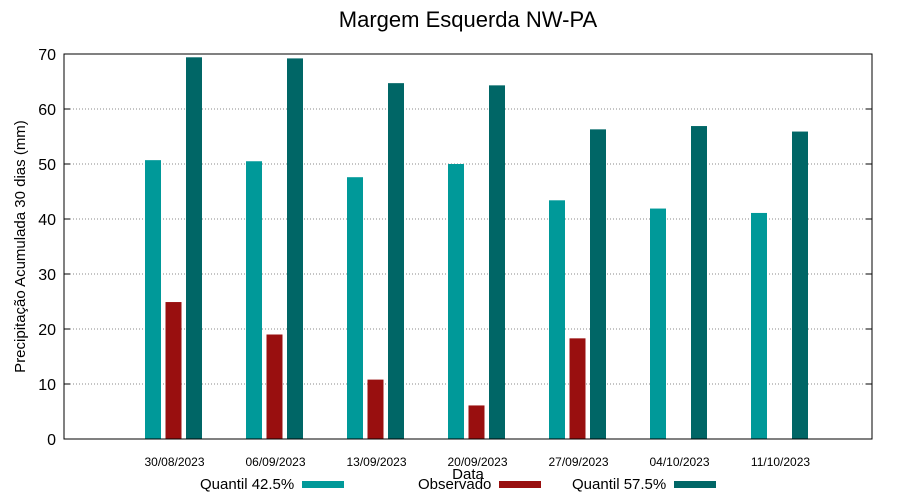 This screenshot has height=500, width=900. What do you see at coordinates (47, 220) in the screenshot?
I see `y-tick-label: 40` at bounding box center [47, 220].